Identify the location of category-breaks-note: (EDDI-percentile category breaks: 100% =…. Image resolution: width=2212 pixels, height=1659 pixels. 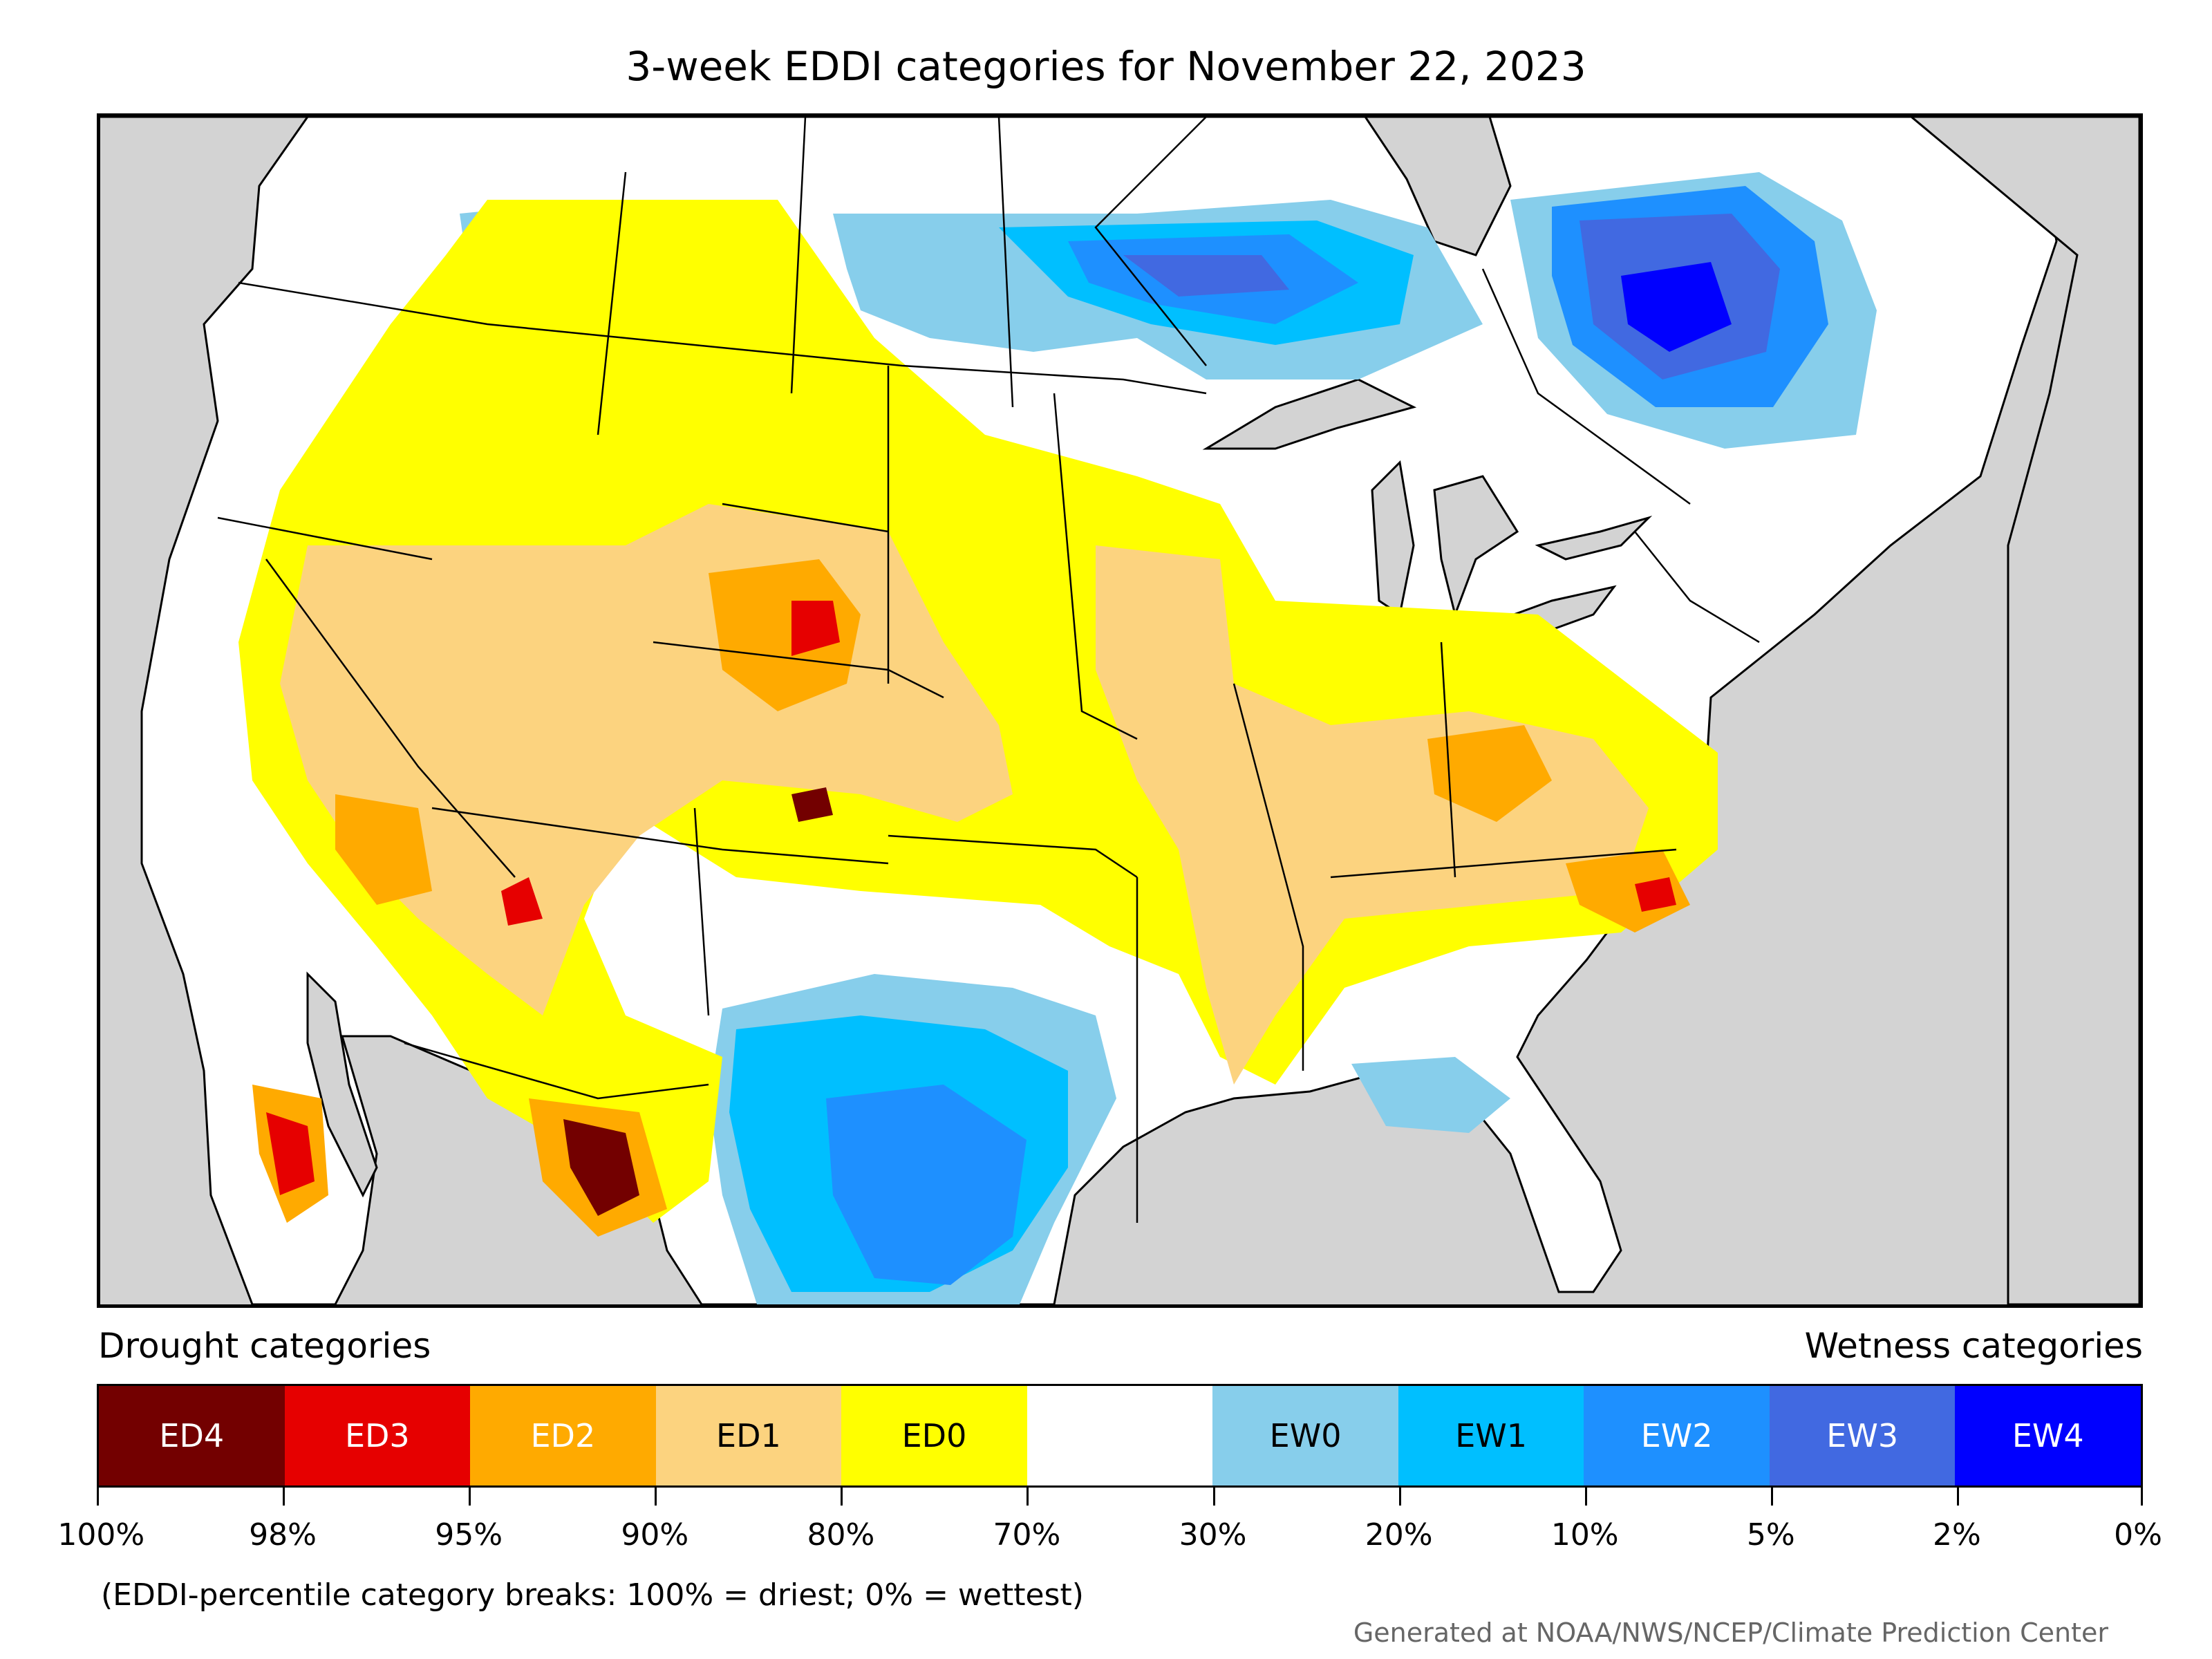
(592, 1595).